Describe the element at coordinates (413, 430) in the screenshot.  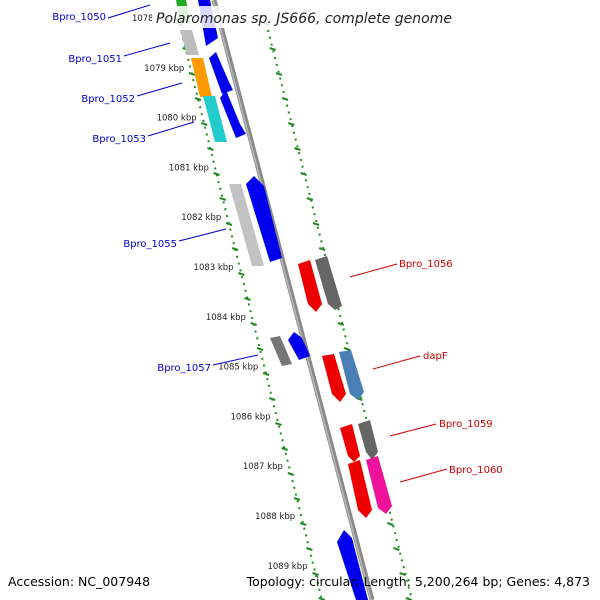
I see `bpro-1059-leader` at that location.